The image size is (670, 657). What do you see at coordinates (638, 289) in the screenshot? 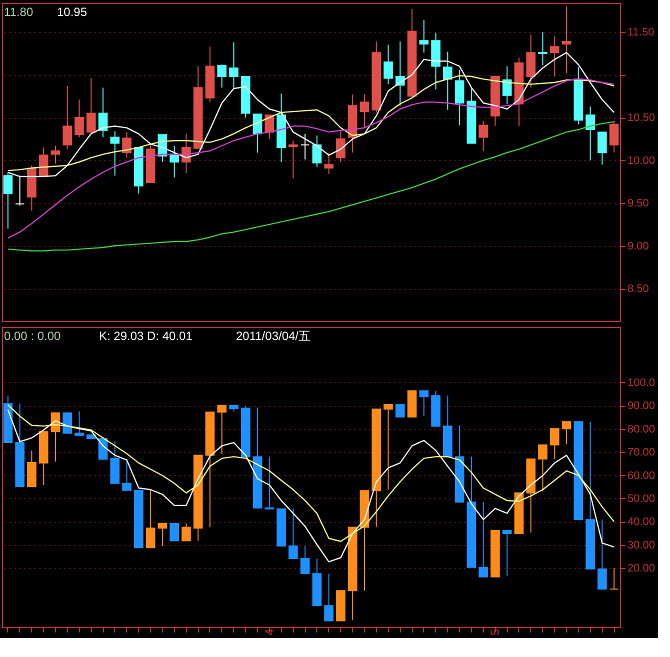
I see `y-tick-label: 8.50` at bounding box center [638, 289].